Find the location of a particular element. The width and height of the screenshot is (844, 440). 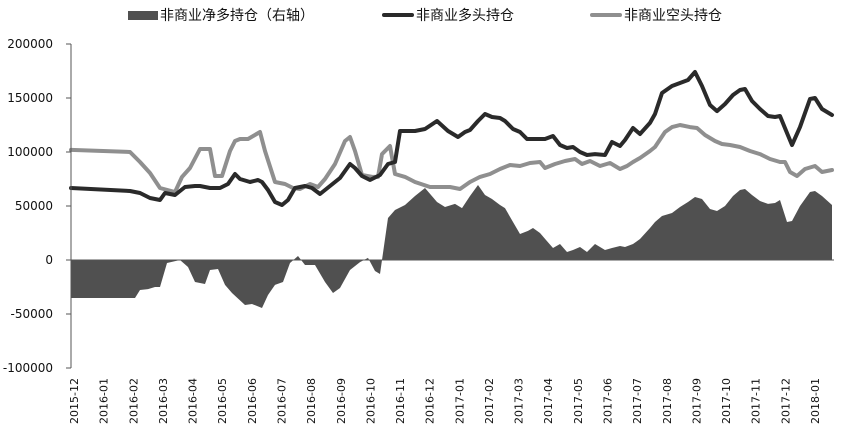

chart-legend: 非商业净多持仓（右轴） 非商业多头持仓 非商业空头持仓 is located at coordinates (422, 15).